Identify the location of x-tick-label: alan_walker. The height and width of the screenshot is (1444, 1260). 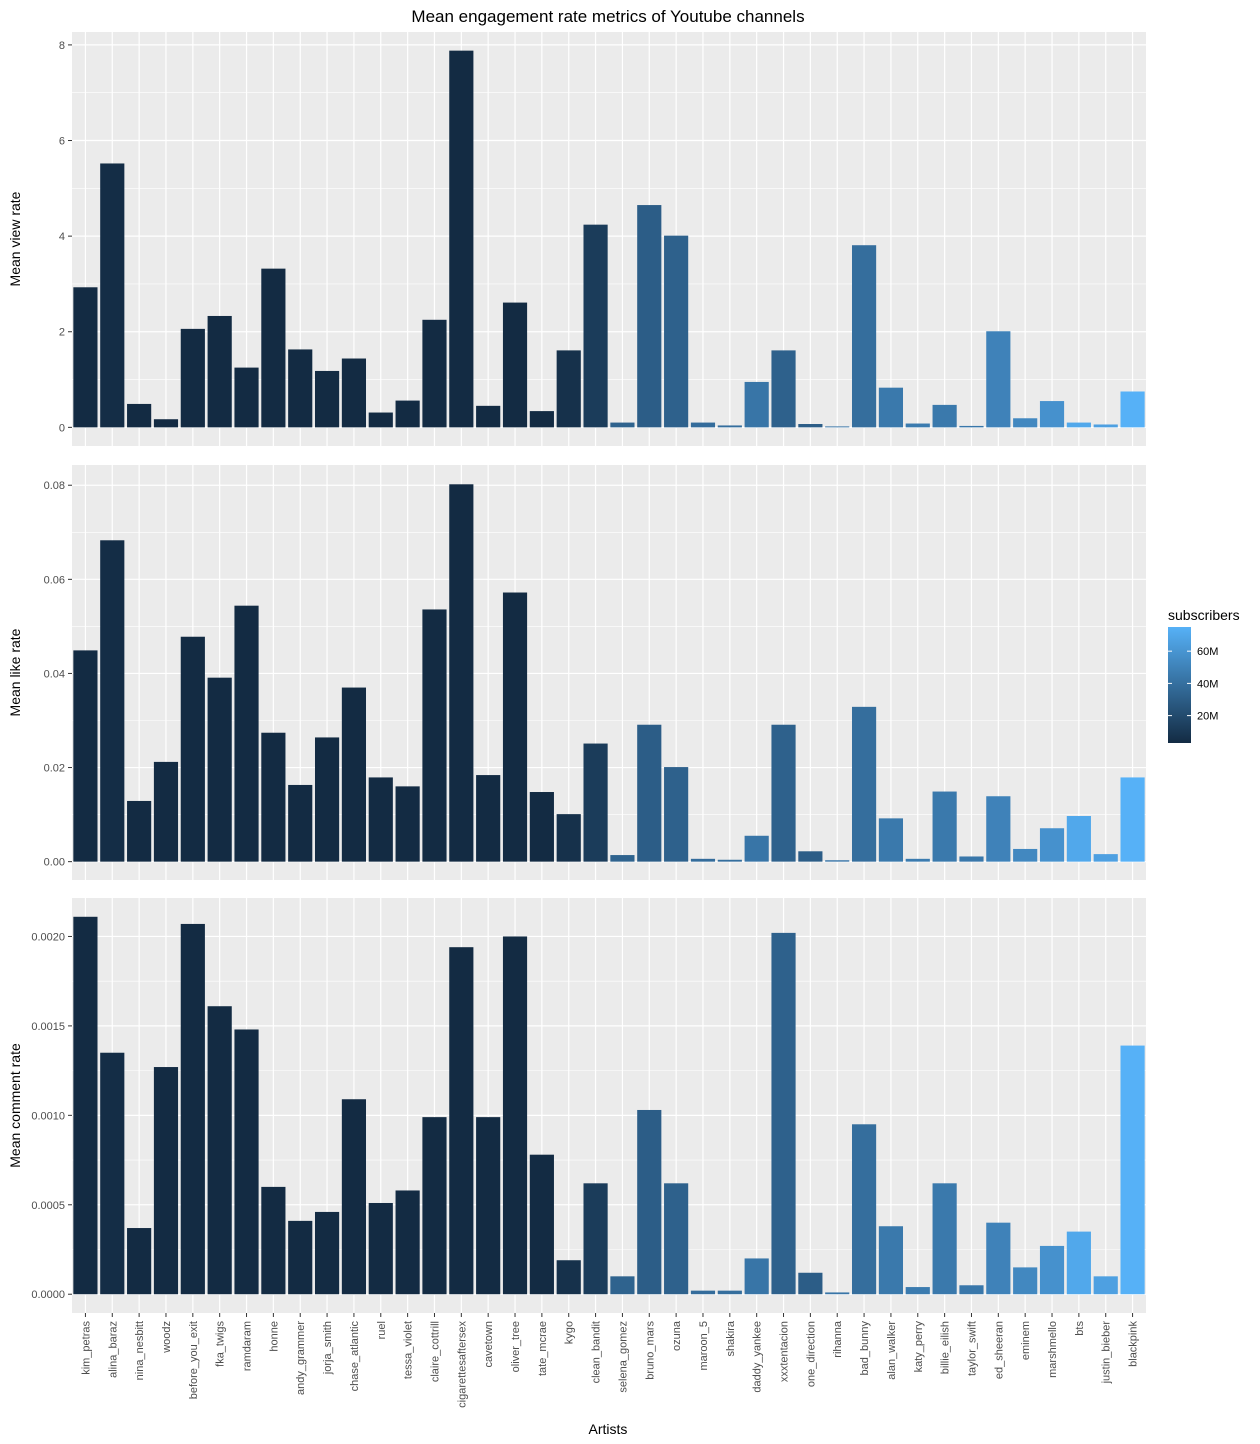
(892, 1350).